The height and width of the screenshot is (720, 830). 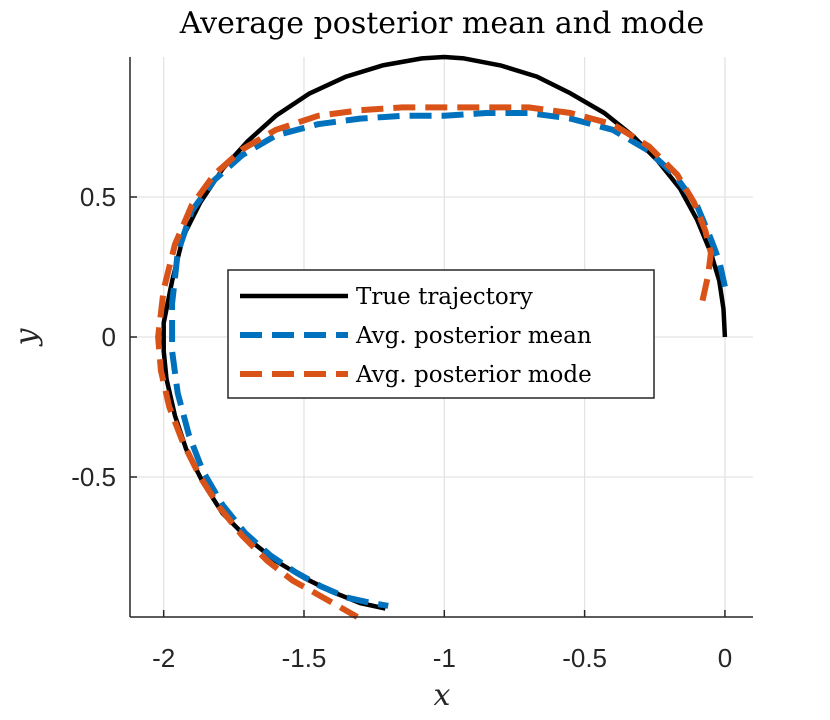 What do you see at coordinates (442, 23) in the screenshot?
I see `chart-title: Average posterior mean and mode` at bounding box center [442, 23].